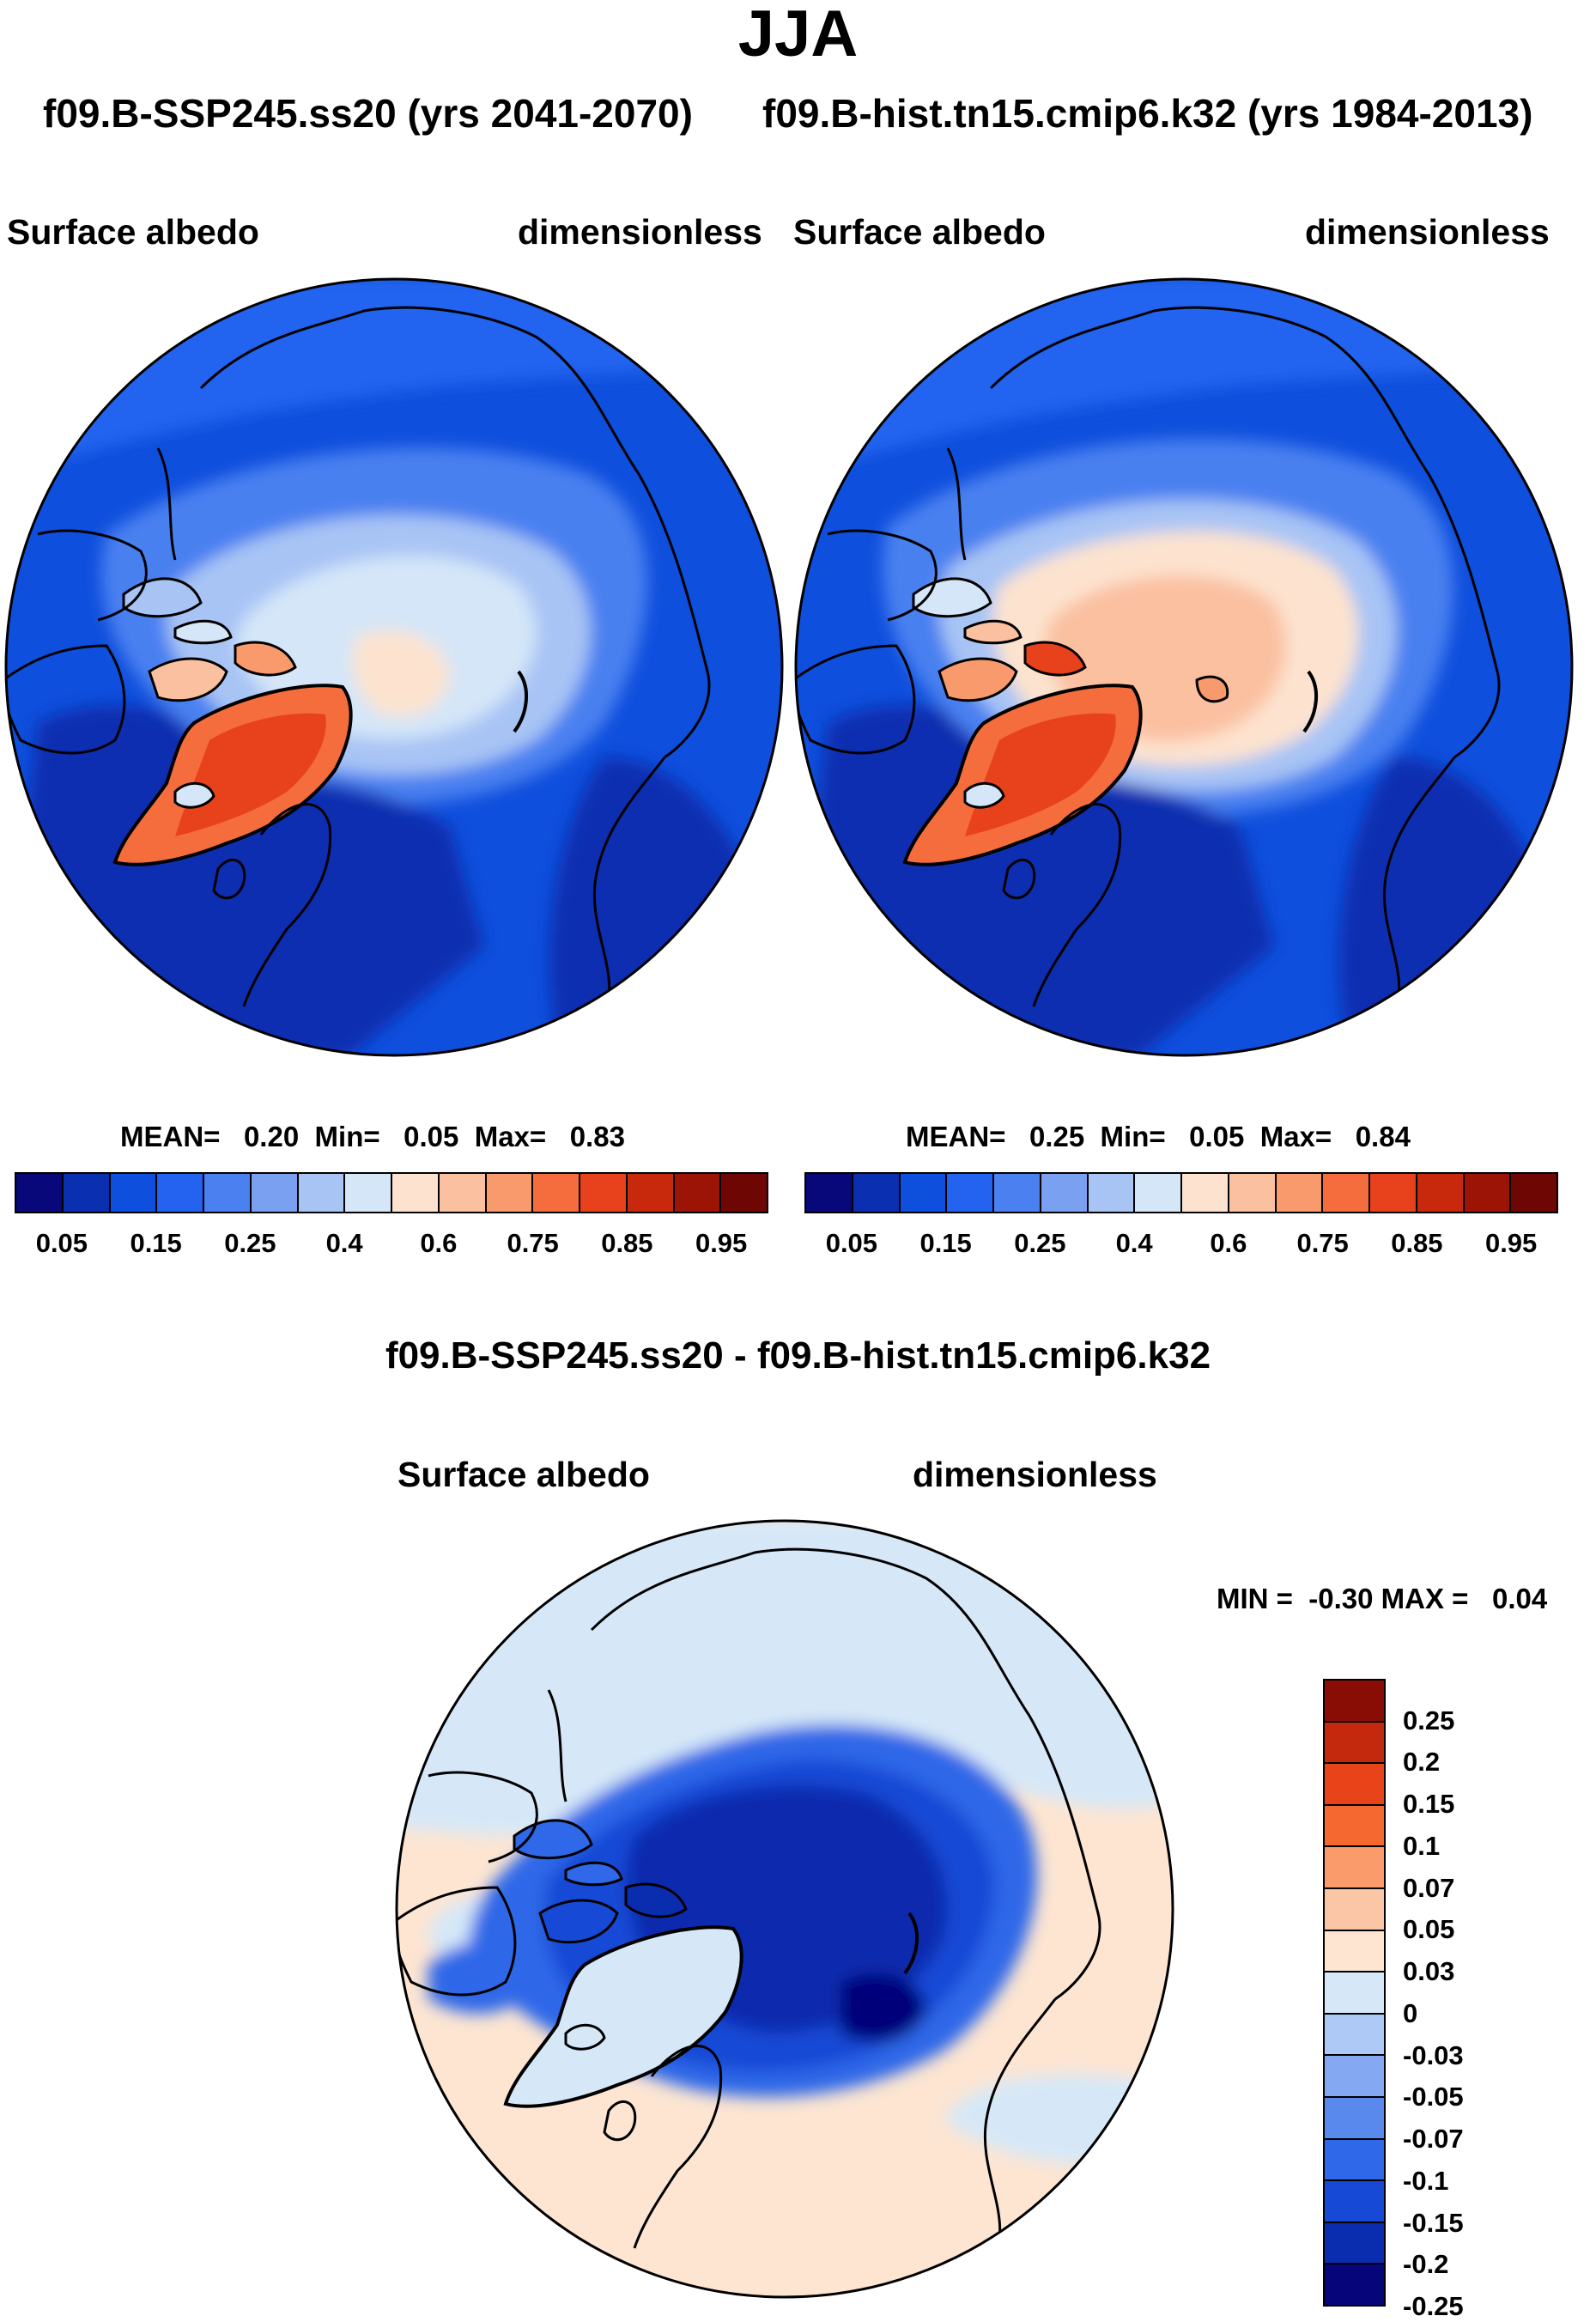  Describe the element at coordinates (1228, 1243) in the screenshot. I see `right-colorbar-tick-label: 0.6` at that location.